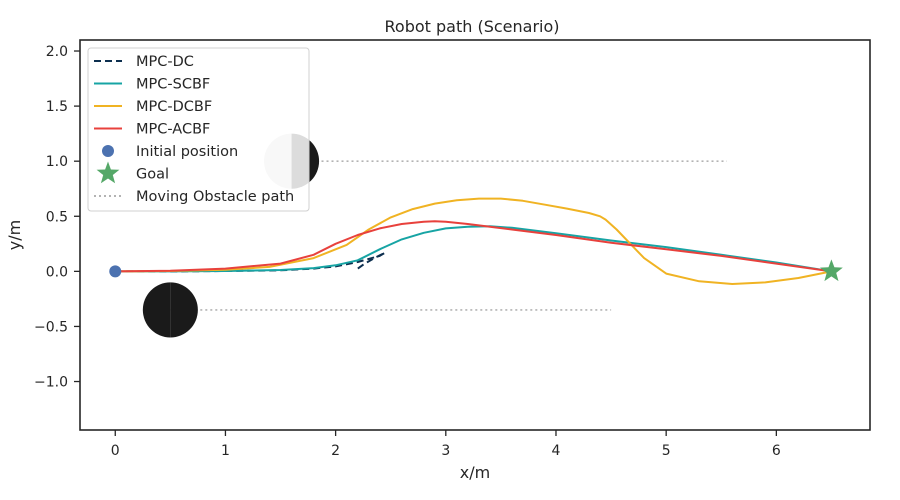  I want to click on legend-mpc-dc-label: MPC-DC, so click(165, 62).